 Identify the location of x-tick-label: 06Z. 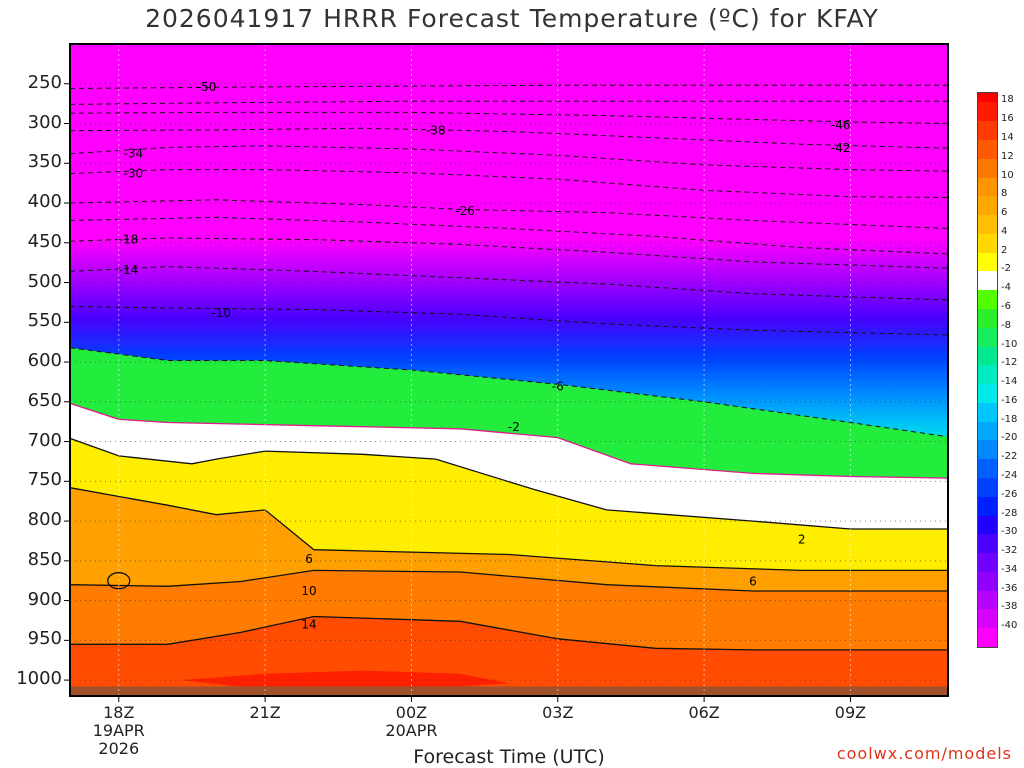
(704, 712).